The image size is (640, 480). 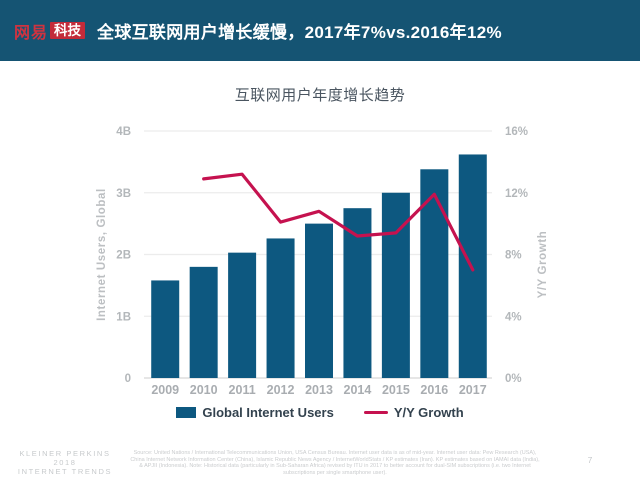 I want to click on left-axis-tick-label: 0, so click(x=128, y=379).